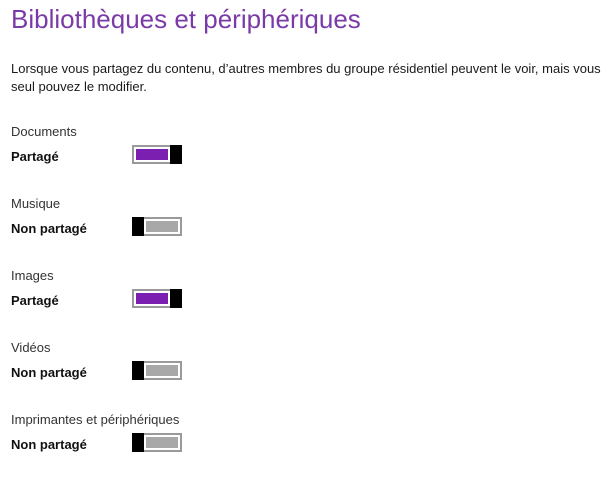 This screenshot has height=488, width=614. I want to click on library-videos: Vidéos Non partagé, so click(161, 365).